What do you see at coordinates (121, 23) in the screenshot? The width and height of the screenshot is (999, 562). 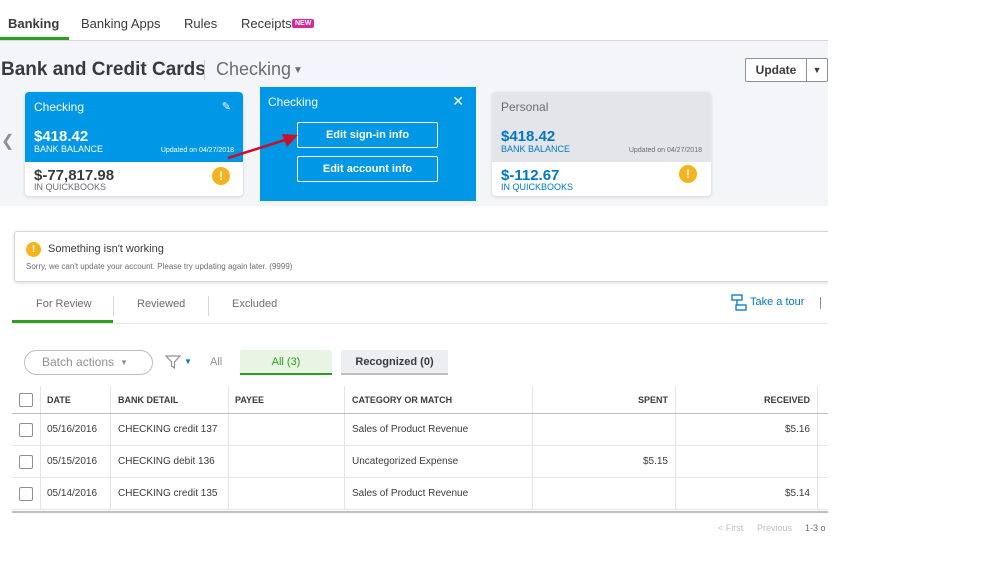 I see `tab-banking-apps: Banking Apps` at bounding box center [121, 23].